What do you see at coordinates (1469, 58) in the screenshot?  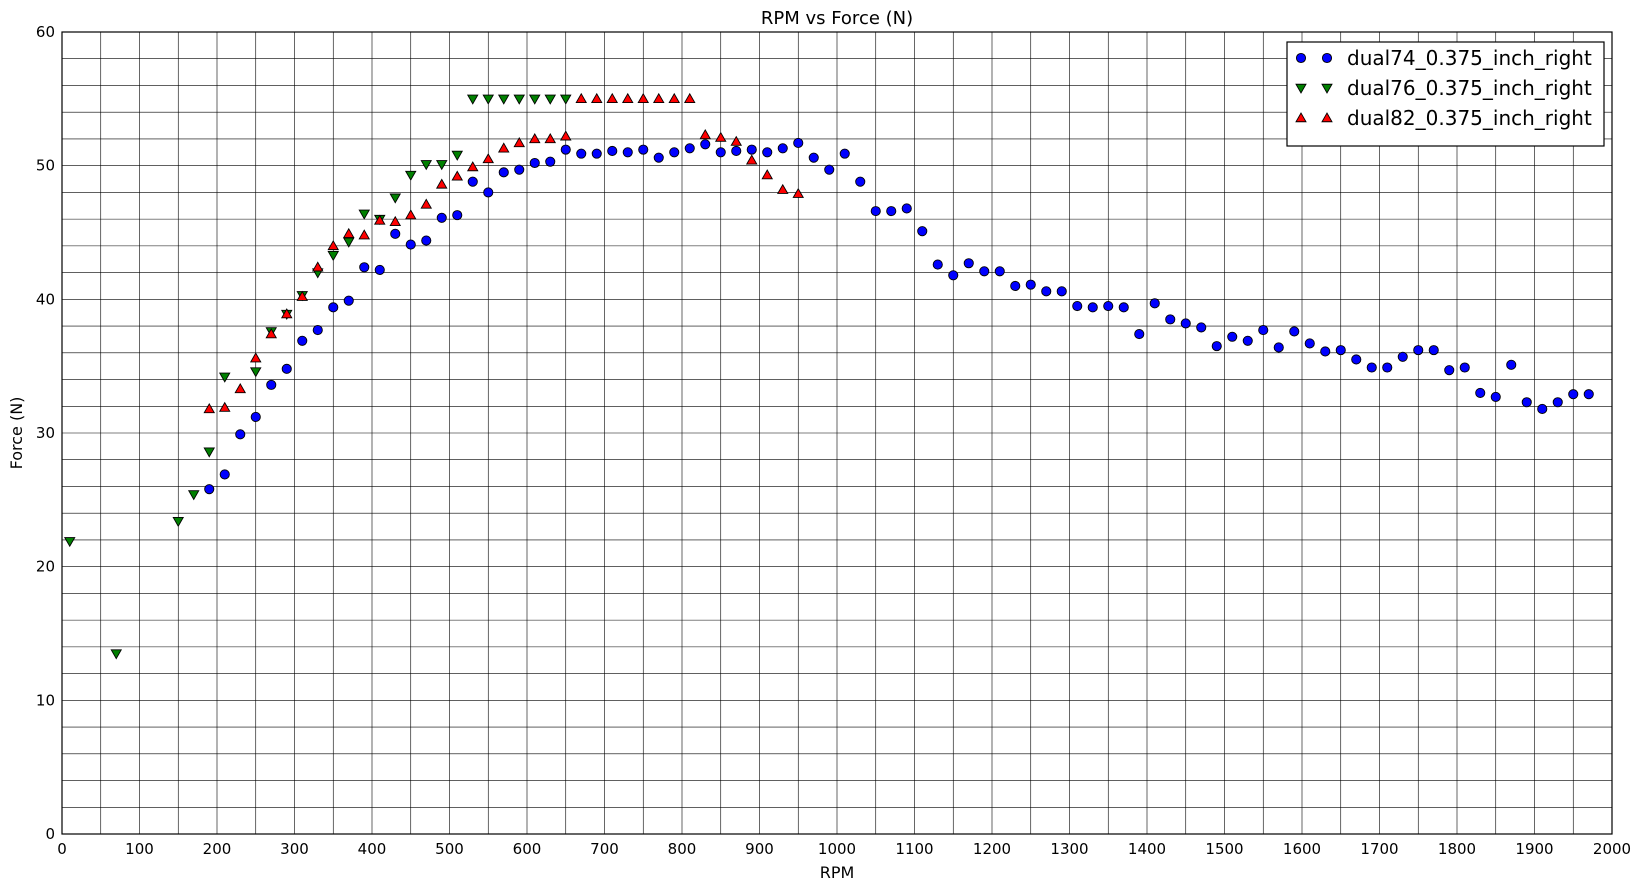 I see `legend-label: dual74_0.375_inch_right` at bounding box center [1469, 58].